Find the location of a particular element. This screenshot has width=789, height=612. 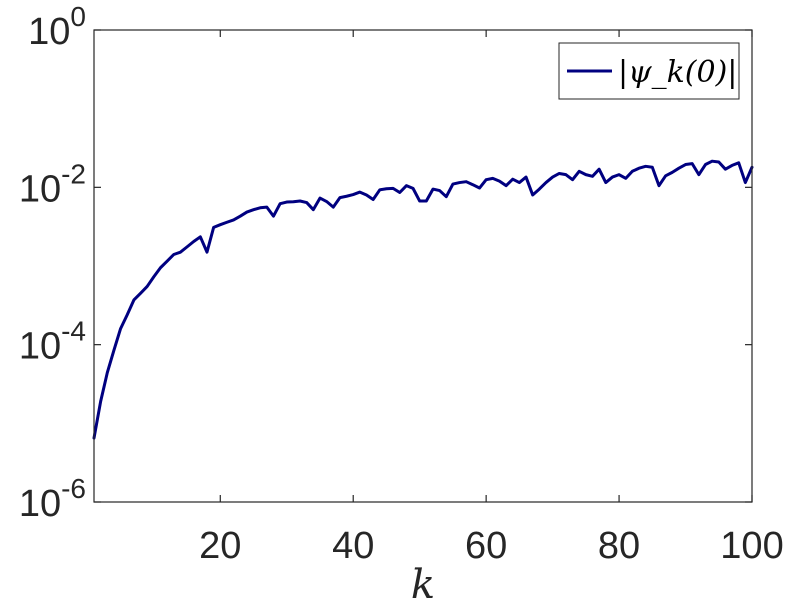

y-tick-label: 10⁻⁴ is located at coordinates (52, 342).